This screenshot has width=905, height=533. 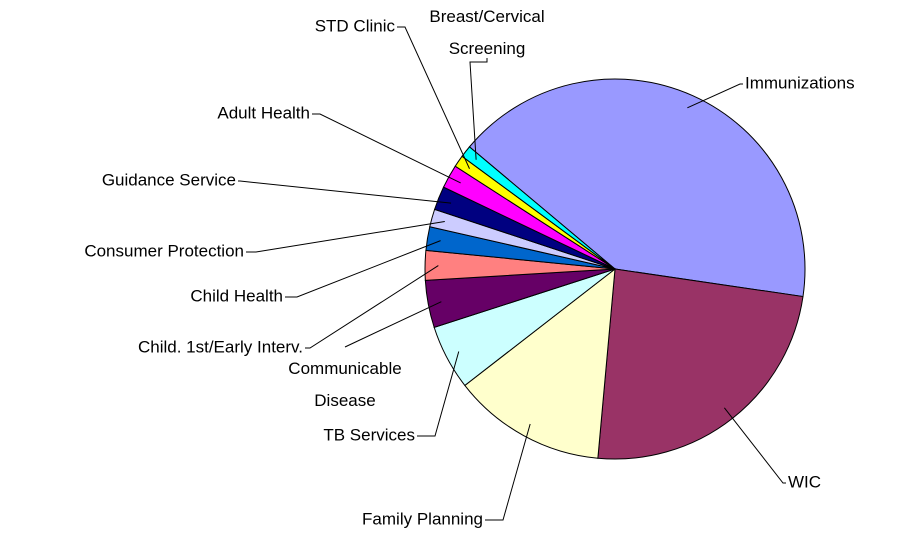 What do you see at coordinates (344, 400) in the screenshot?
I see `label-line: Disease` at bounding box center [344, 400].